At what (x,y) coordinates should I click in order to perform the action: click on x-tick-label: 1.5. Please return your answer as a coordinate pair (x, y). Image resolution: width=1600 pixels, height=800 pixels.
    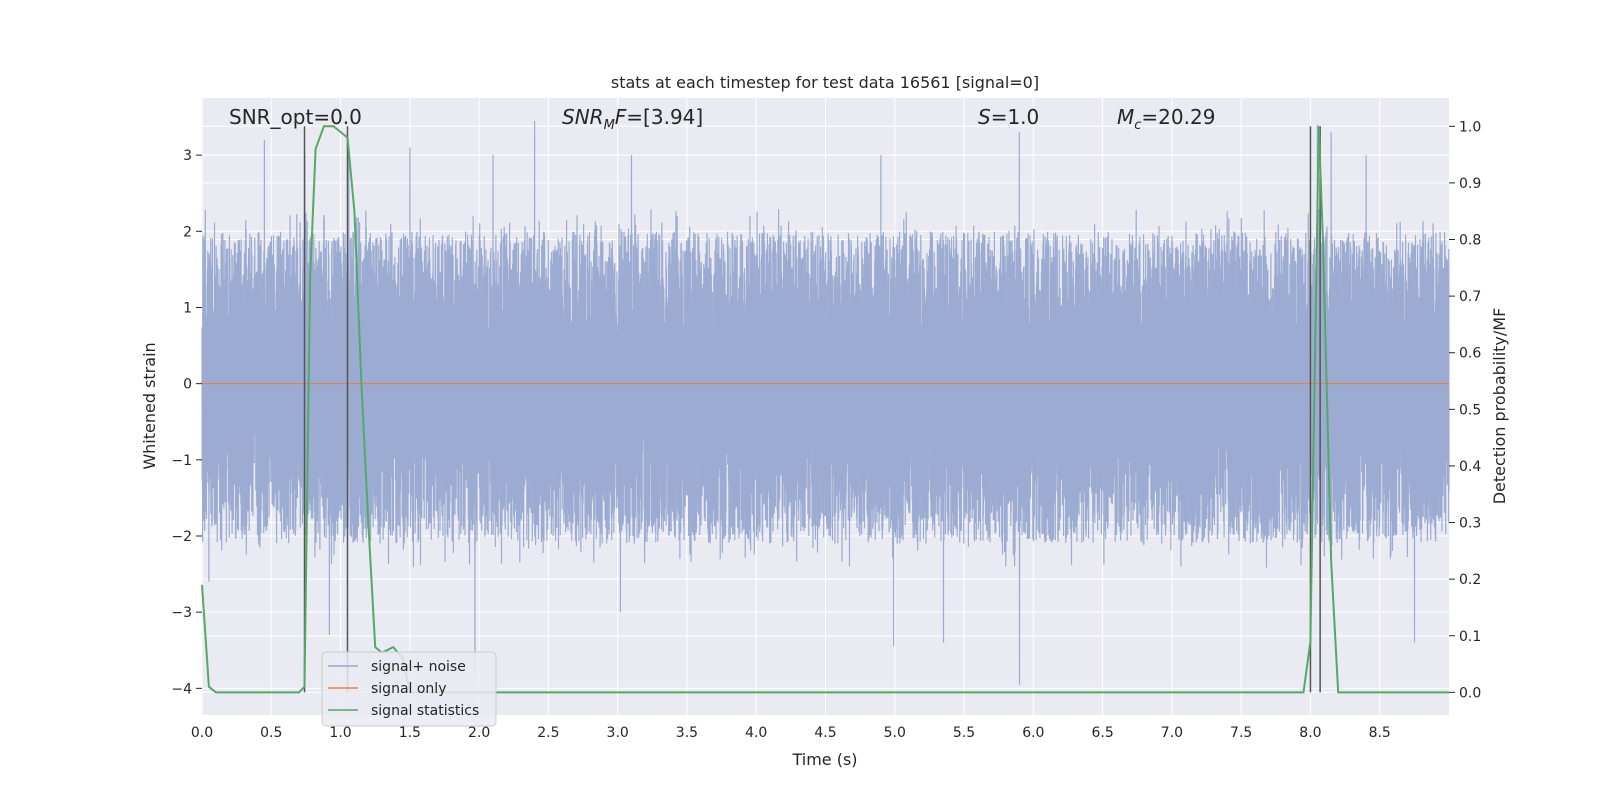
    Looking at the image, I should click on (410, 733).